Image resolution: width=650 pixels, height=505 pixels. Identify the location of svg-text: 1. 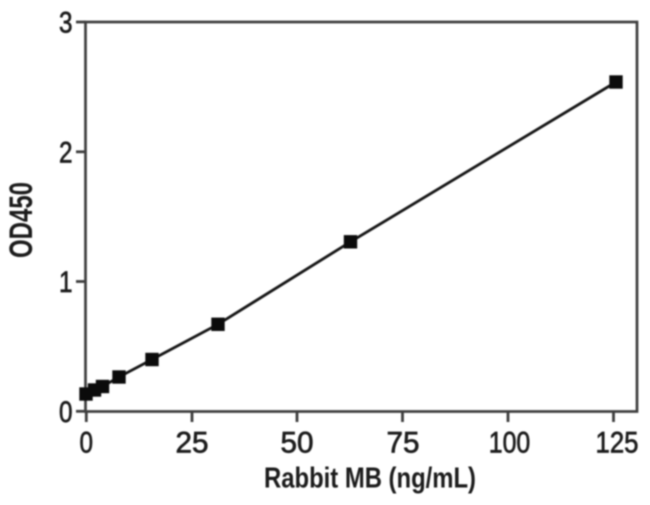
(66, 282).